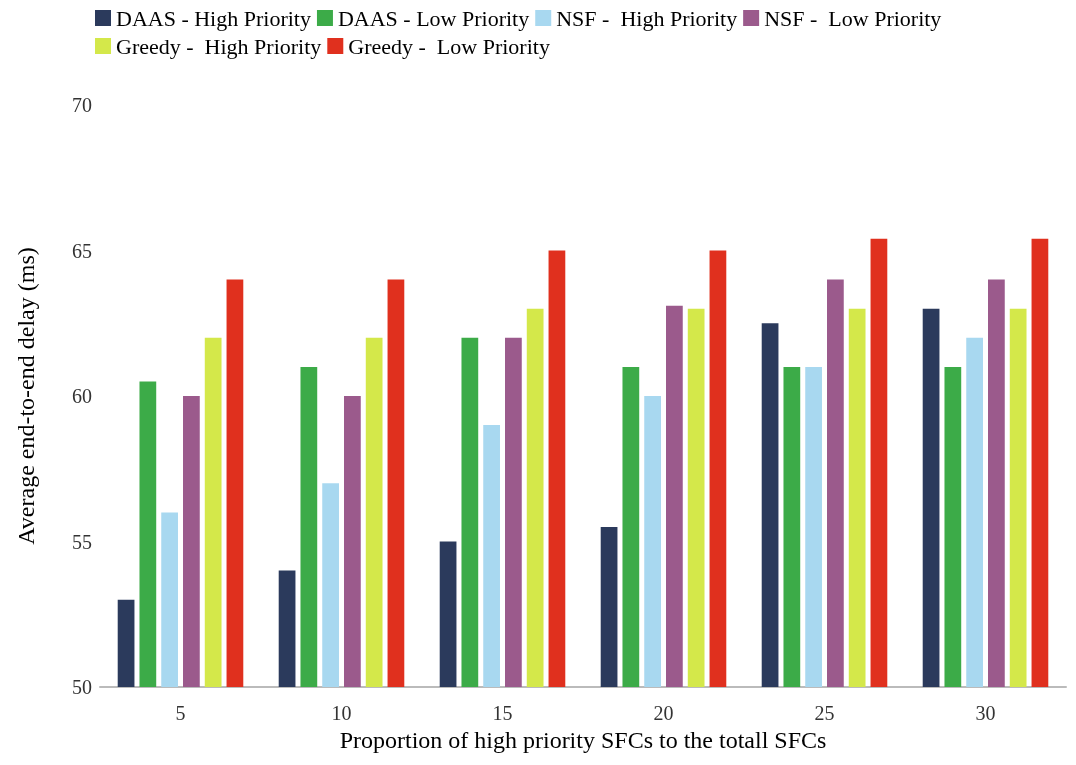 The width and height of the screenshot is (1076, 765). What do you see at coordinates (213, 18) in the screenshot?
I see `legend-label: DAAS - High Priority` at bounding box center [213, 18].